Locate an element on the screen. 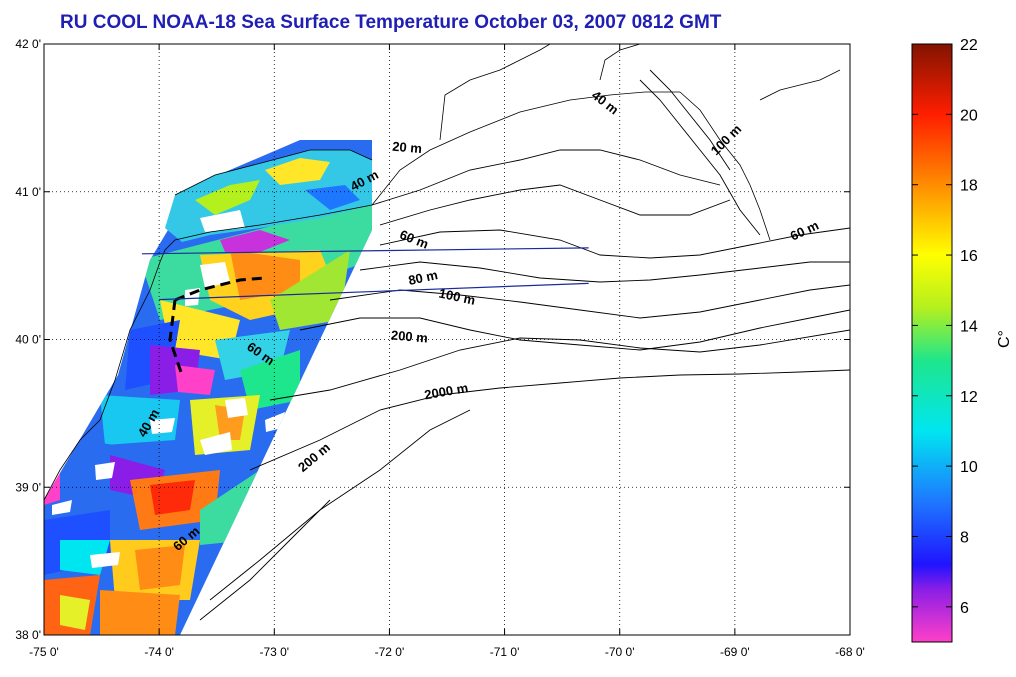  colorbar-unit: C° is located at coordinates (1004, 339).